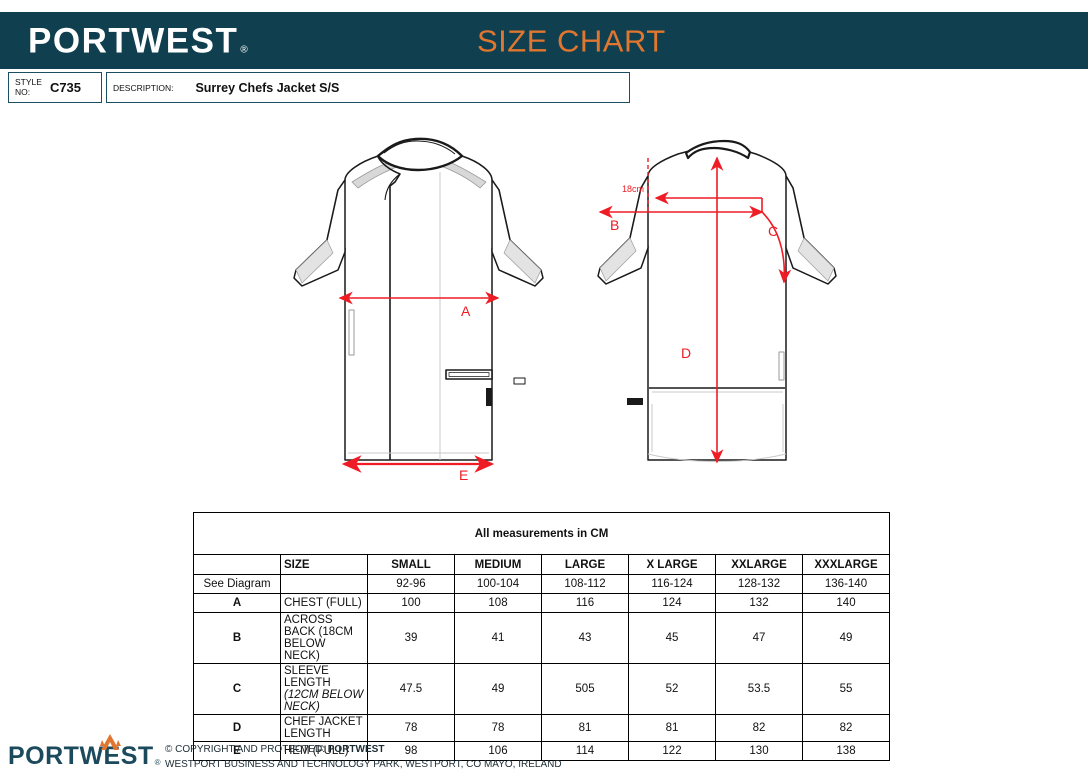 This screenshot has height=784, width=1088. Describe the element at coordinates (585, 638) in the screenshot. I see `row-value: 43` at that location.